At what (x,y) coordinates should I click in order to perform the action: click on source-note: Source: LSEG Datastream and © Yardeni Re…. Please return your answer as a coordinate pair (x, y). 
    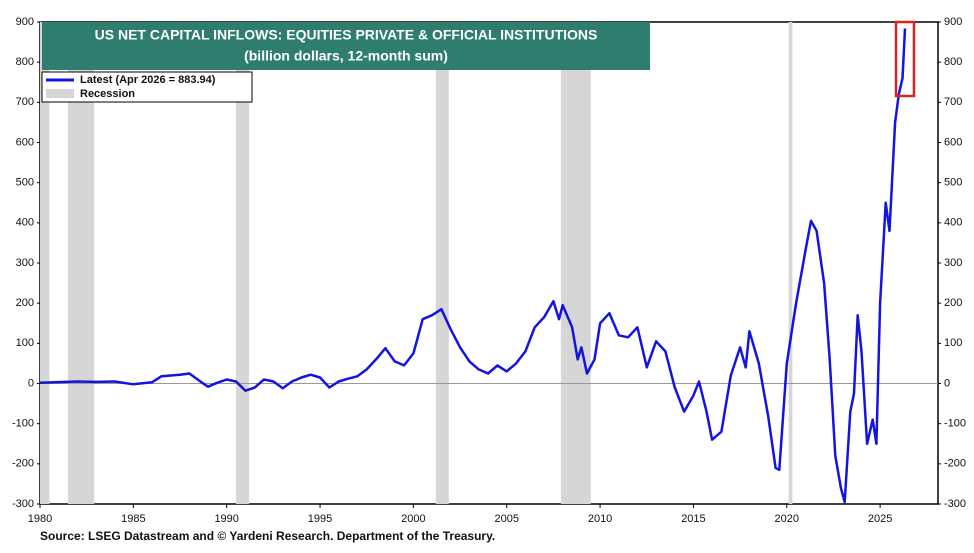
    Looking at the image, I should click on (267, 536).